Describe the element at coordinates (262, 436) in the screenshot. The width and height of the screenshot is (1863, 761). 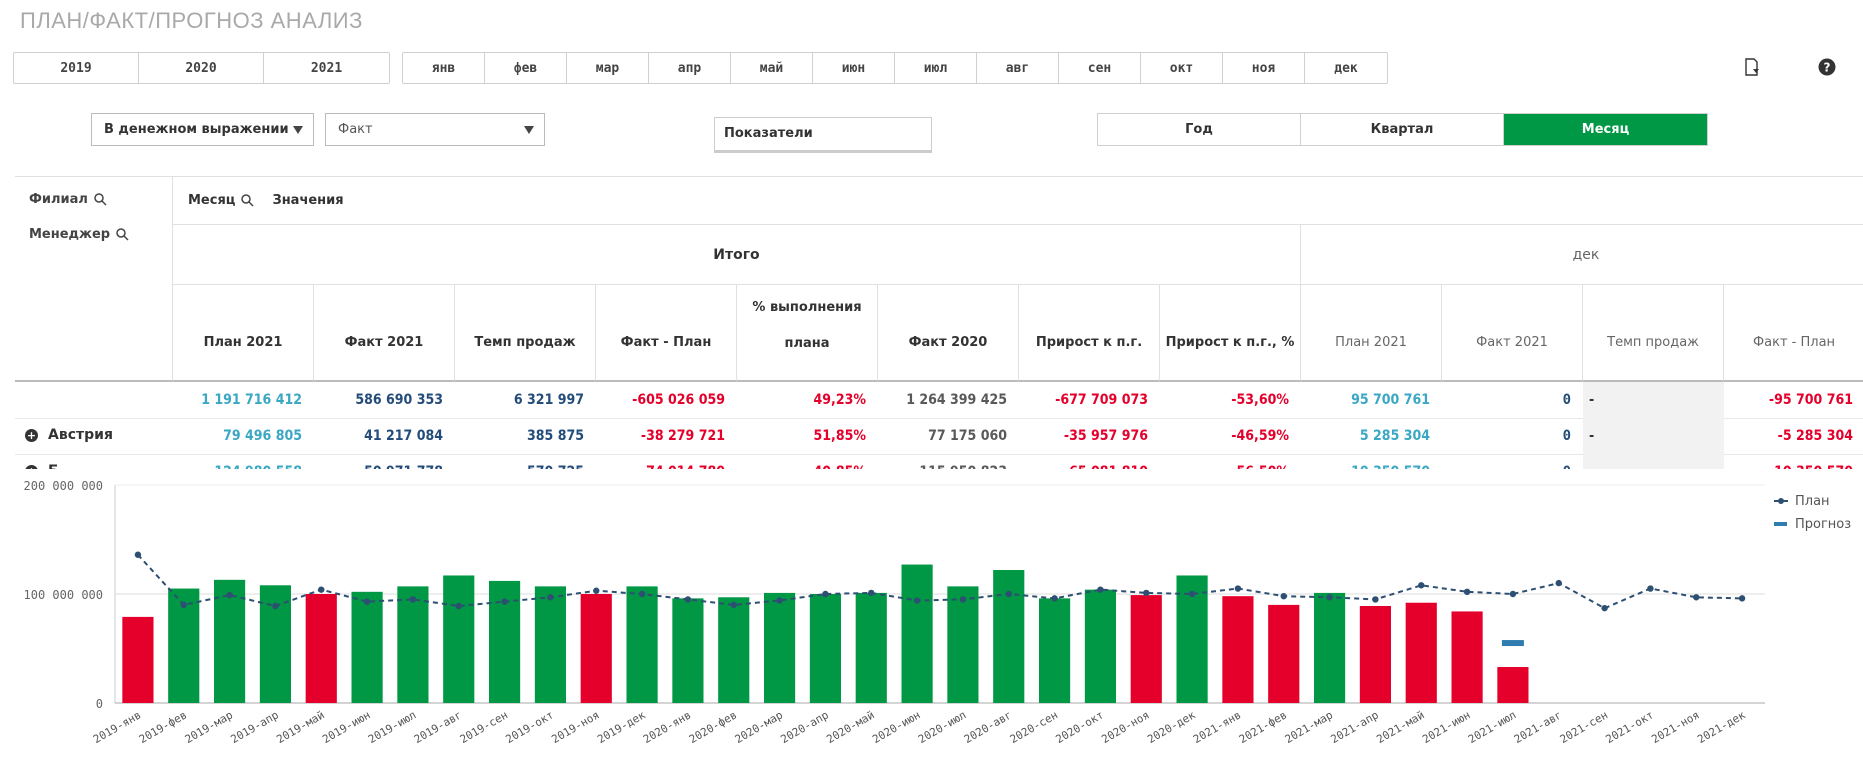
I see `table-cell: 79 496 805` at that location.